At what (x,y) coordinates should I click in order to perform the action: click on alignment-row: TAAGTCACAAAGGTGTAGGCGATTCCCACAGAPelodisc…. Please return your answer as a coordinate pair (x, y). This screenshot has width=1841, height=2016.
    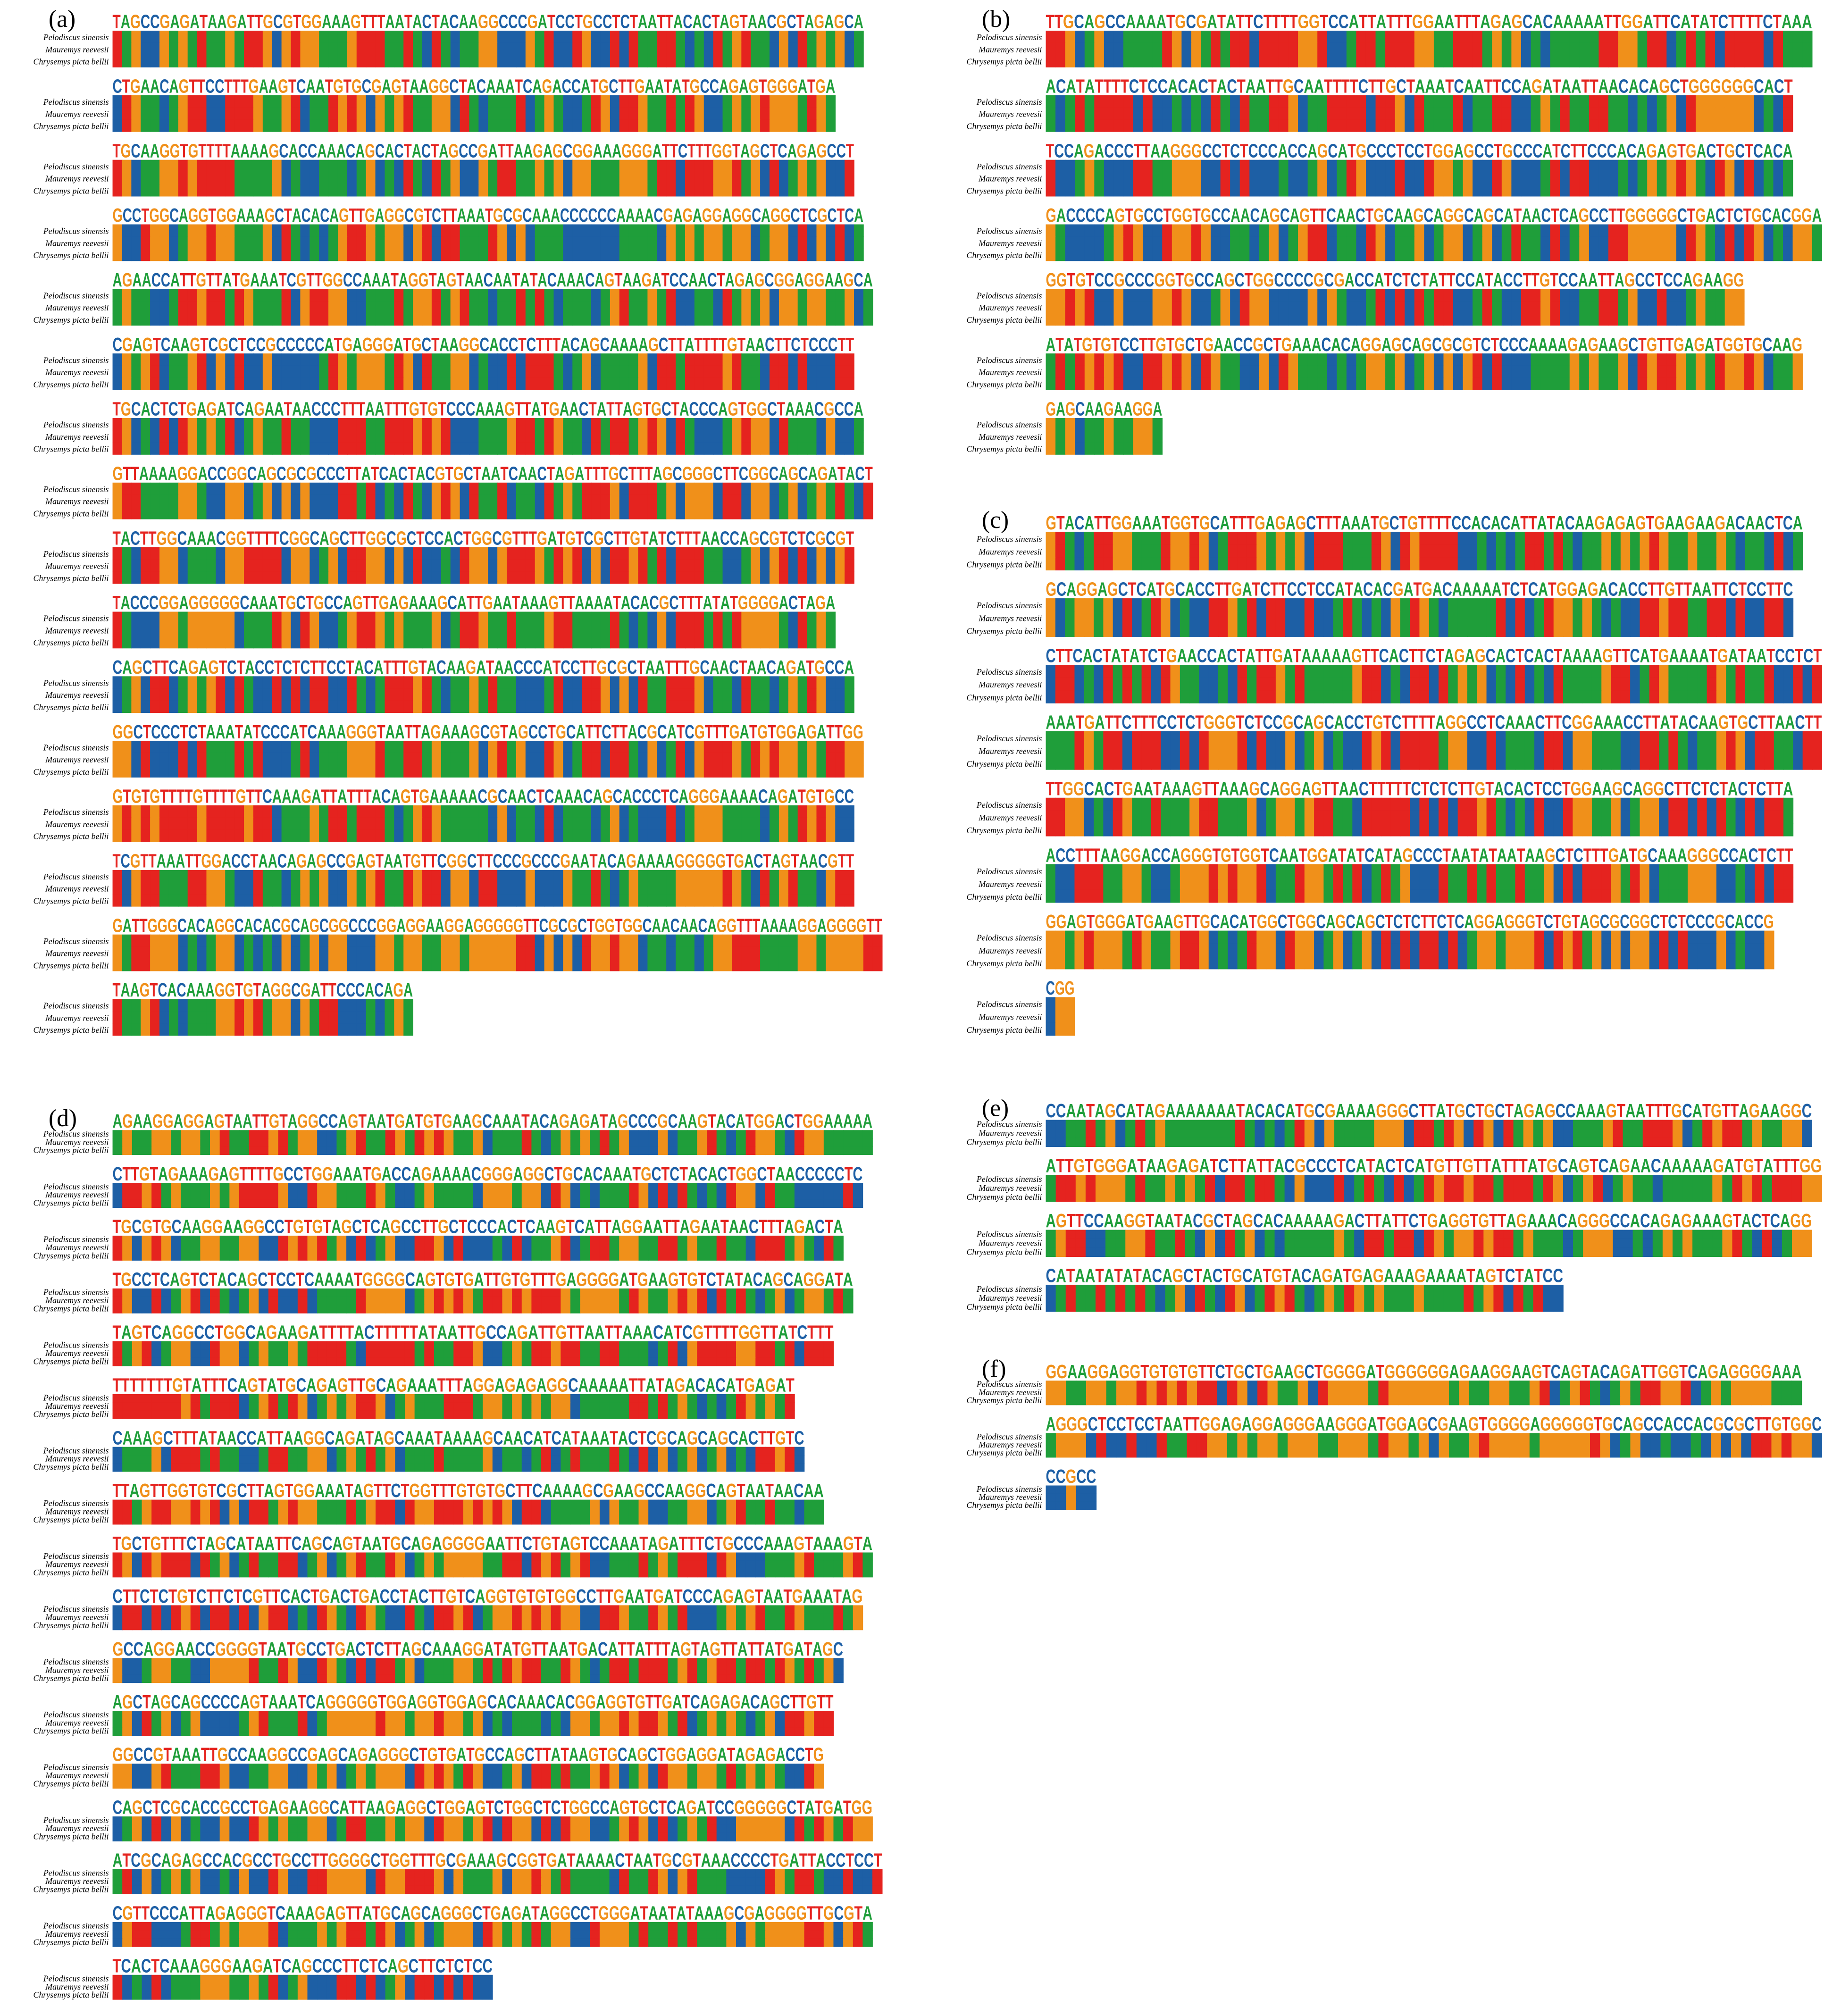
    Looking at the image, I should click on (223, 1007).